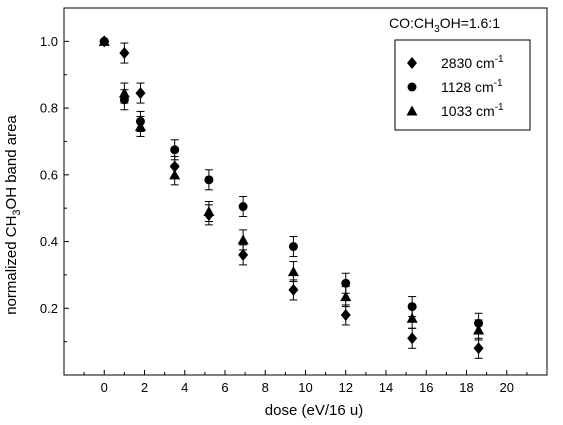  What do you see at coordinates (472, 62) in the screenshot?
I see `legend-label: 2830 cm-1` at bounding box center [472, 62].